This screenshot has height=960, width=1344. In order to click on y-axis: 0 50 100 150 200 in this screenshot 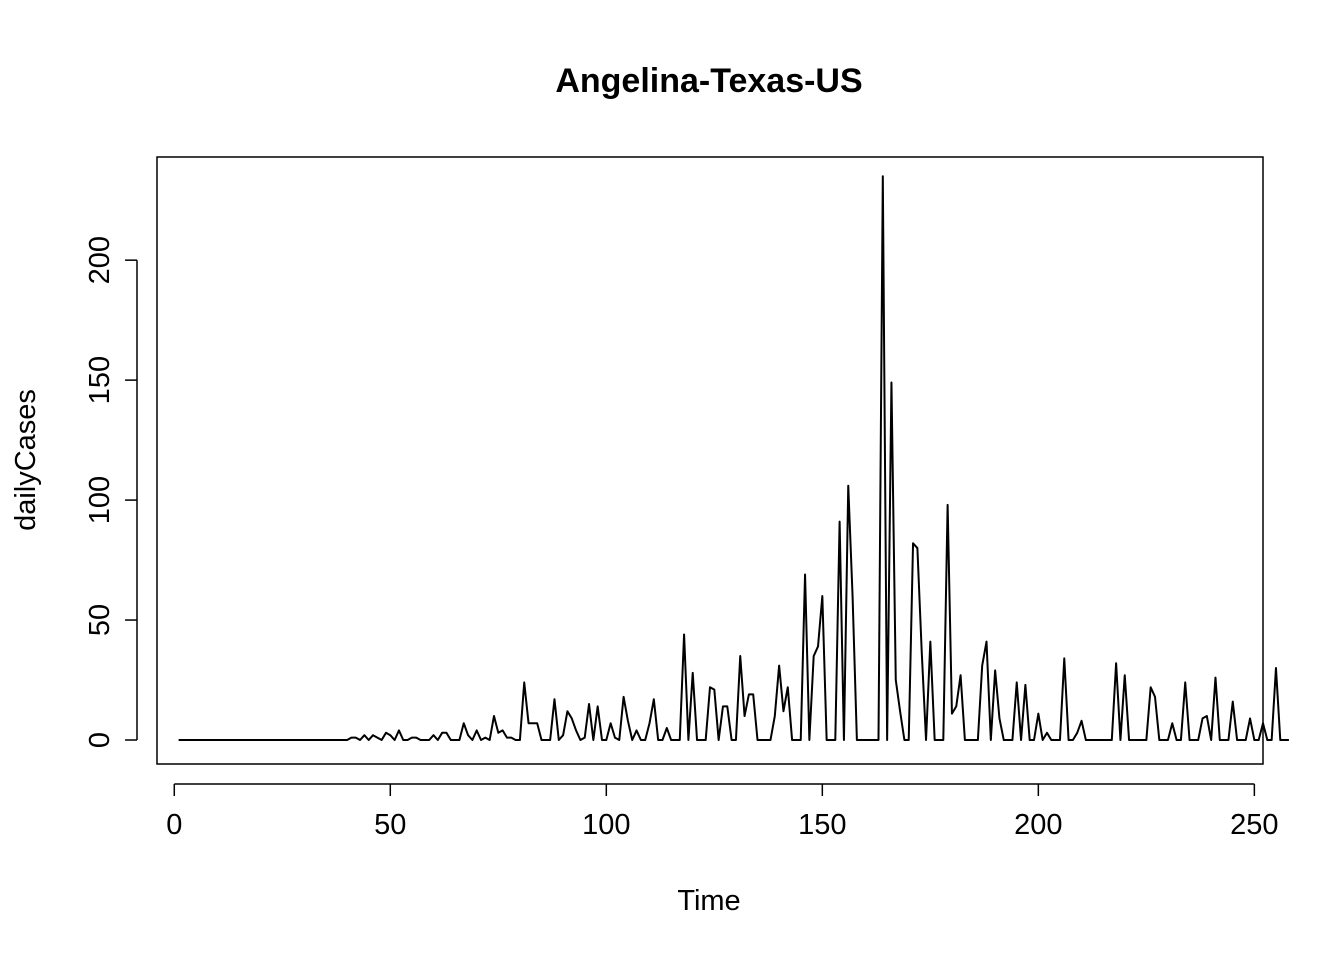, I will do `click(111, 492)`.